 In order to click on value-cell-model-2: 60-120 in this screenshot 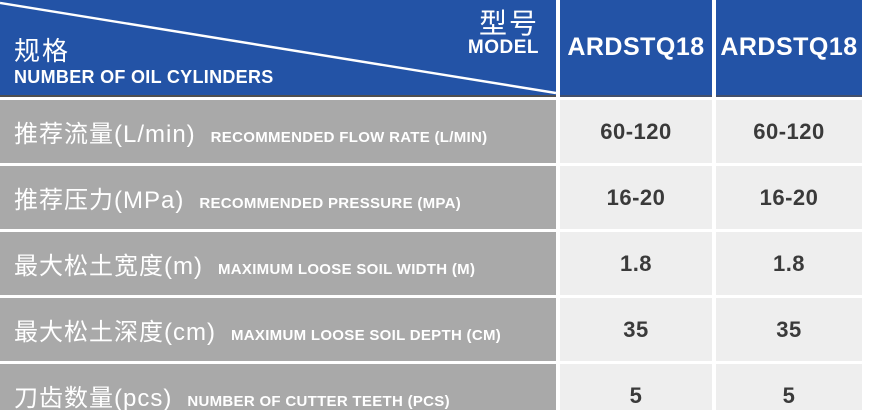, I will do `click(789, 131)`.